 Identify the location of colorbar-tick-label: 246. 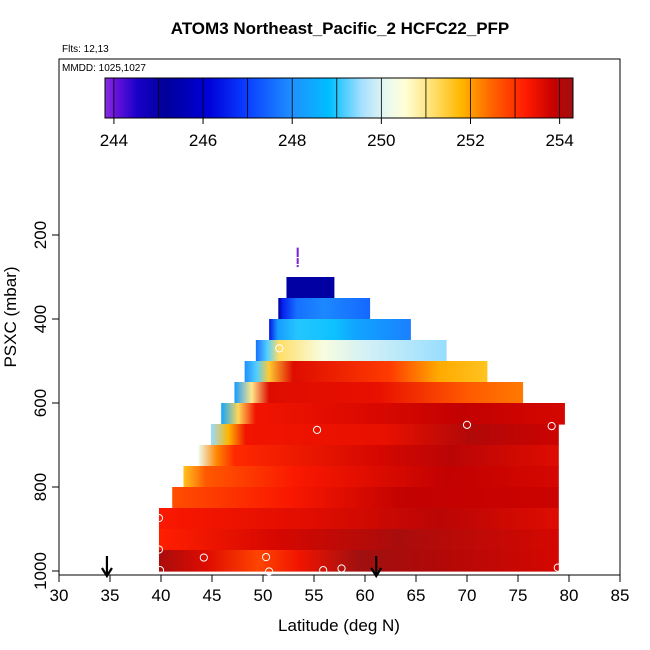
(203, 140).